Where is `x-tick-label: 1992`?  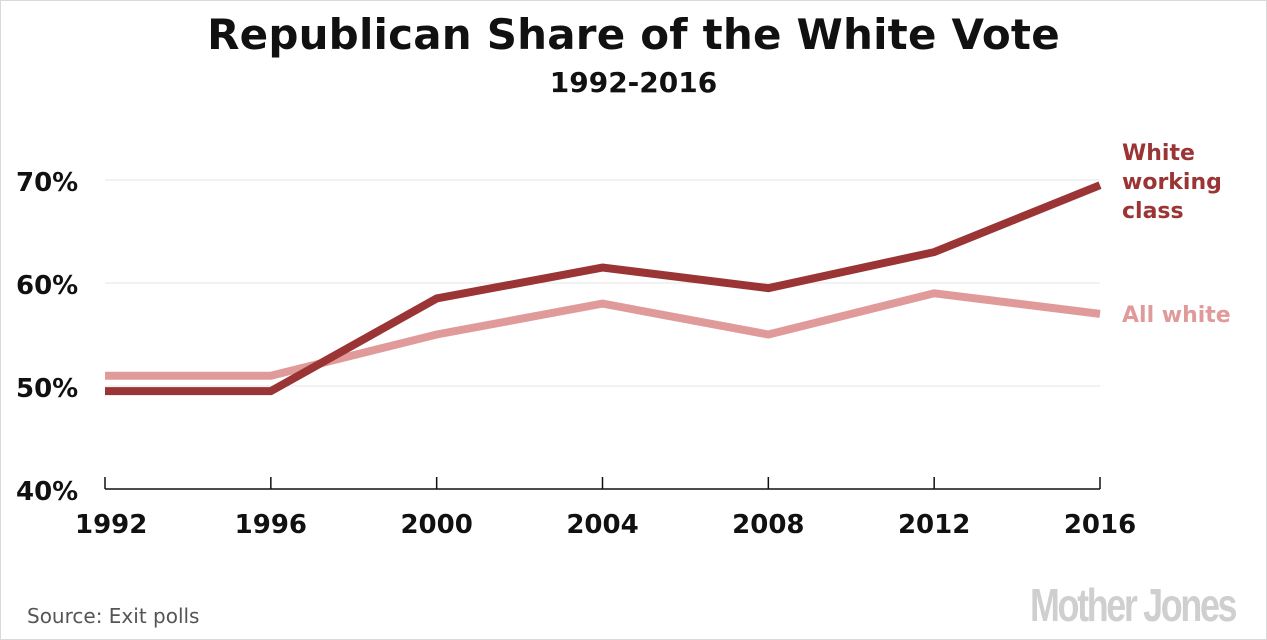
x-tick-label: 1992 is located at coordinates (111, 525).